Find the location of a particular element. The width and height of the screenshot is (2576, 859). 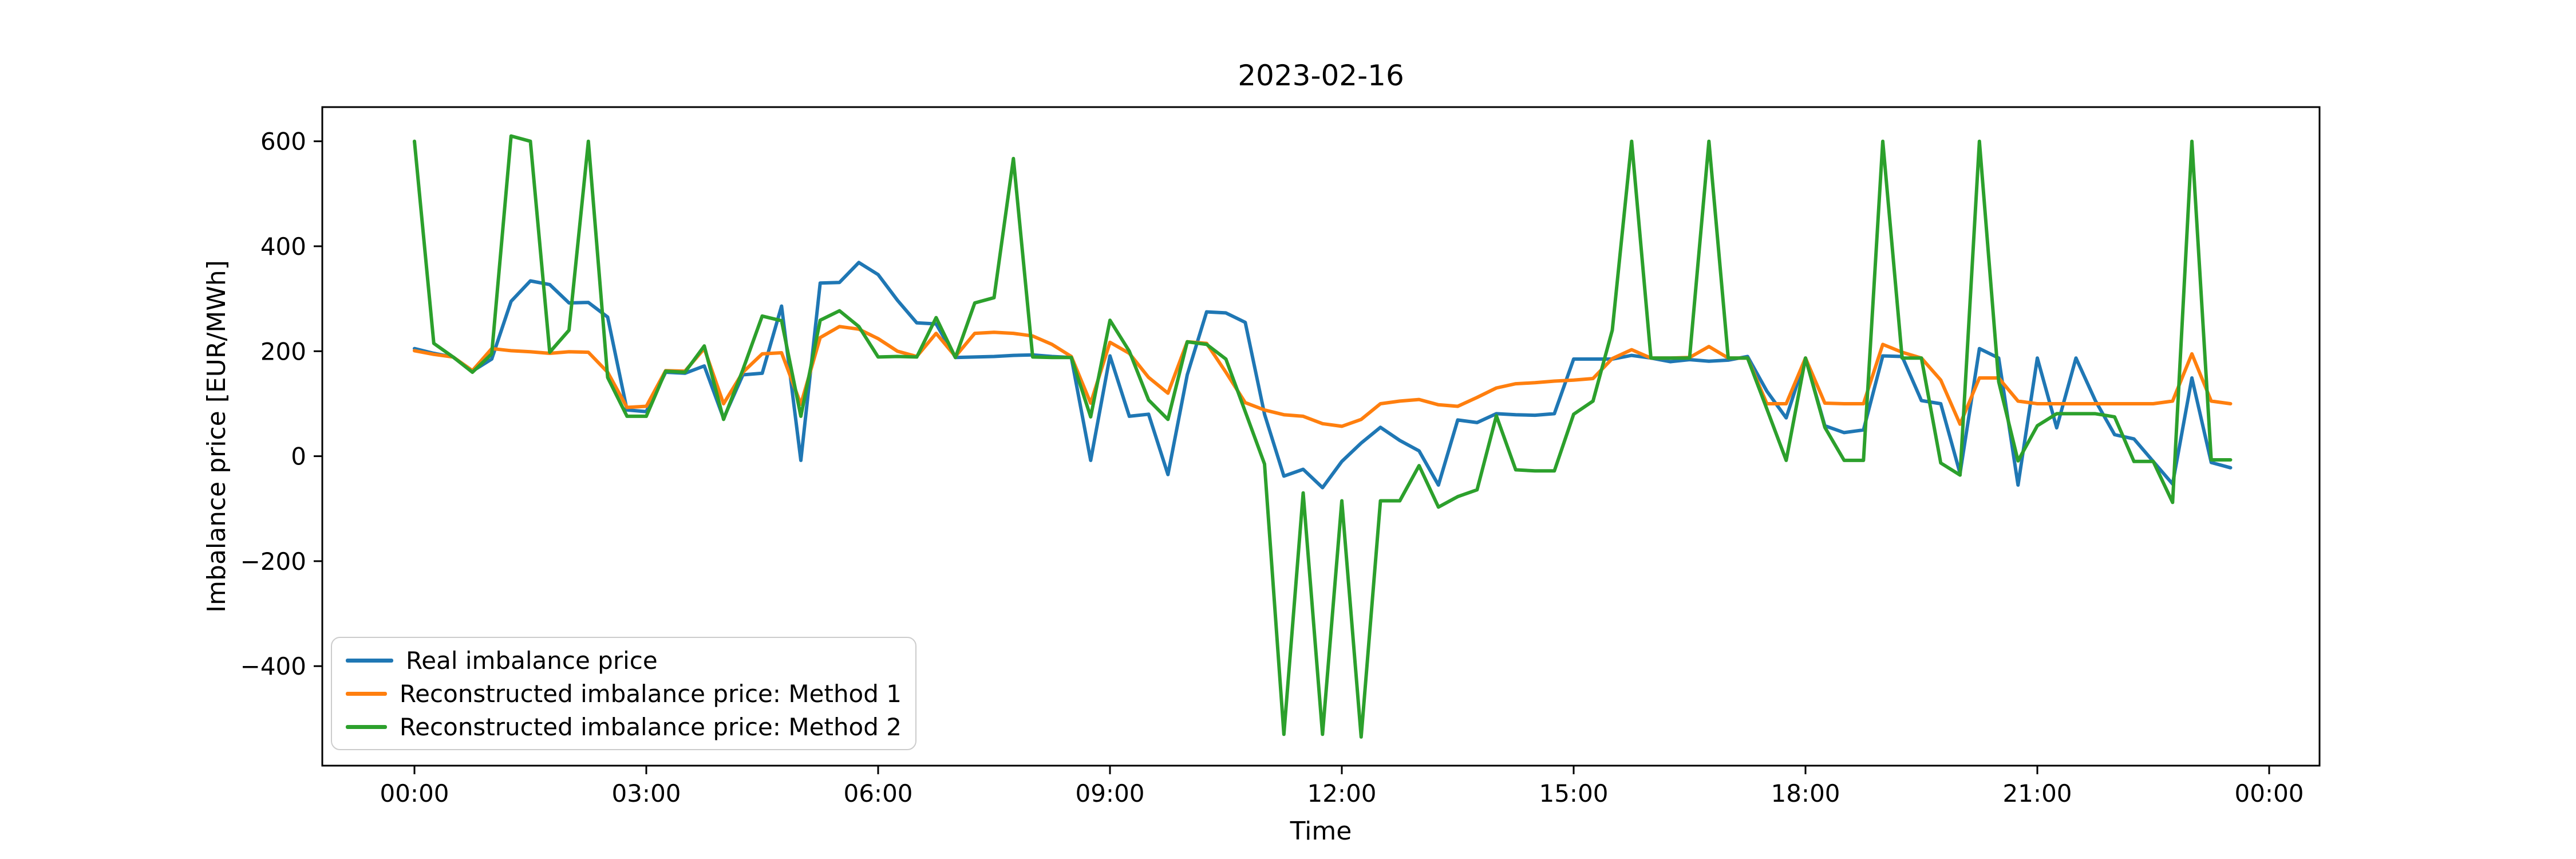

y-tick-label: 600 is located at coordinates (283, 142).